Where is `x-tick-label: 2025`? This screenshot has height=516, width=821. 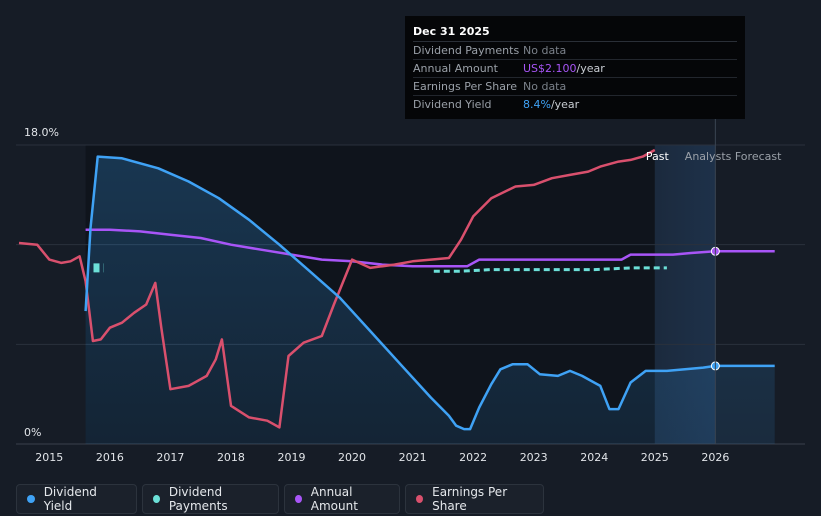 x-tick-label: 2025 is located at coordinates (655, 457).